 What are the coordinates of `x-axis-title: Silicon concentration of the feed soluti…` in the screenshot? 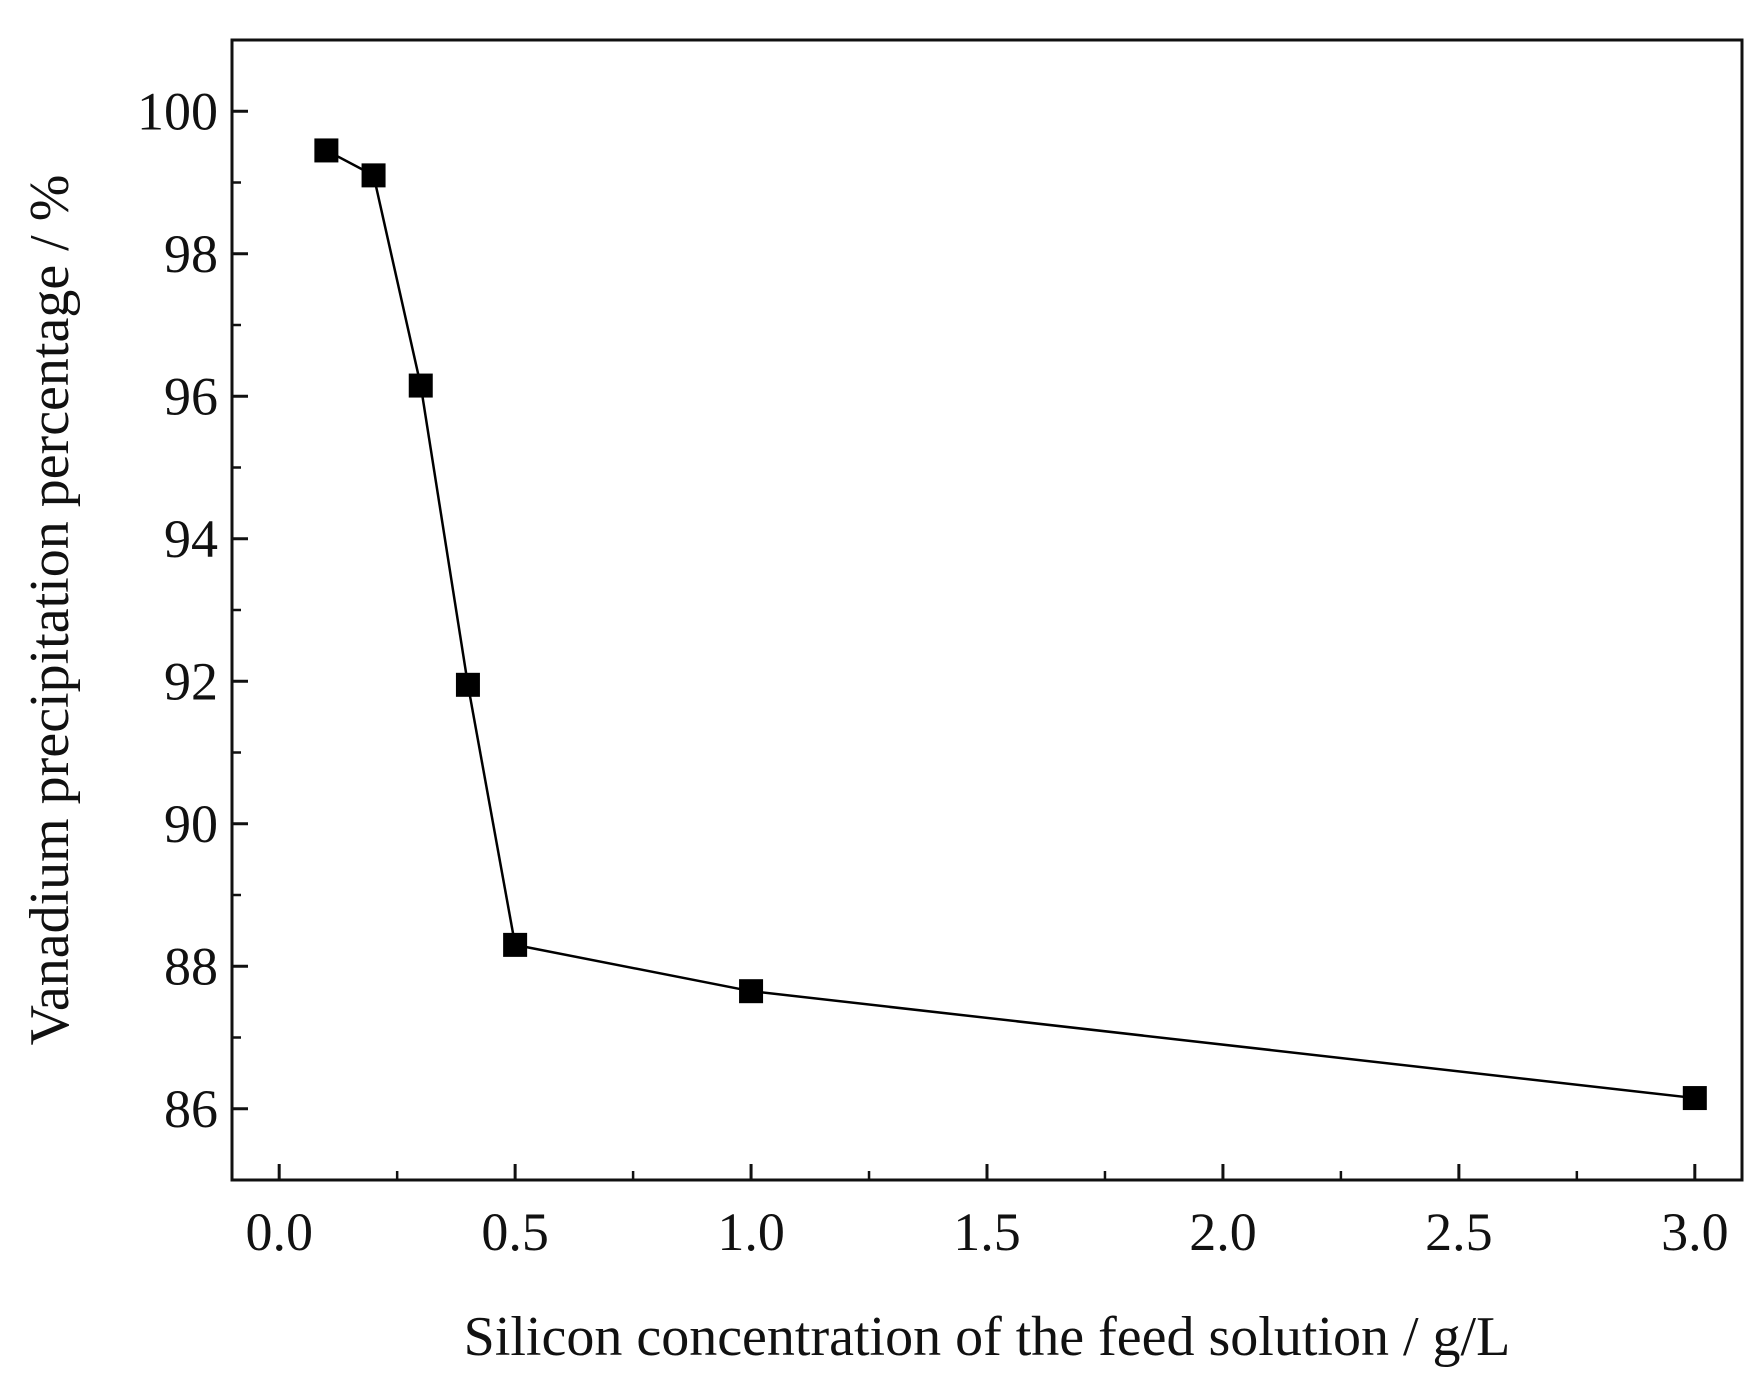 It's located at (987, 1337).